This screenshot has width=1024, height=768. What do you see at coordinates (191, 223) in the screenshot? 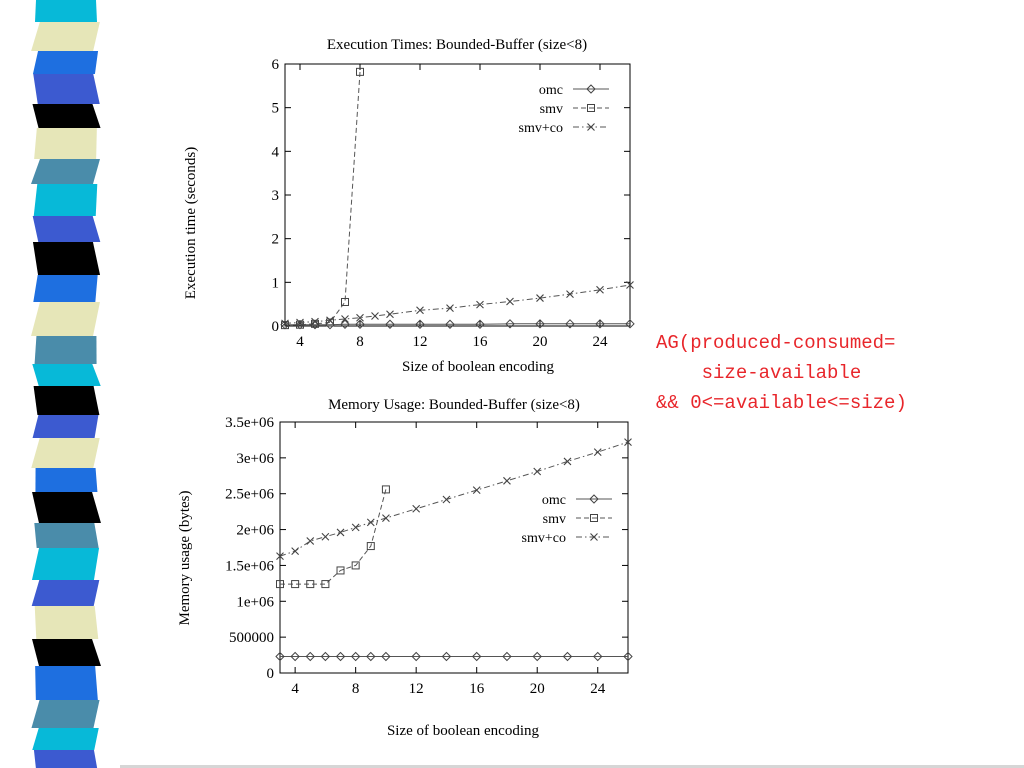
I see `y-axis-label: Execution time (seconds)` at bounding box center [191, 223].